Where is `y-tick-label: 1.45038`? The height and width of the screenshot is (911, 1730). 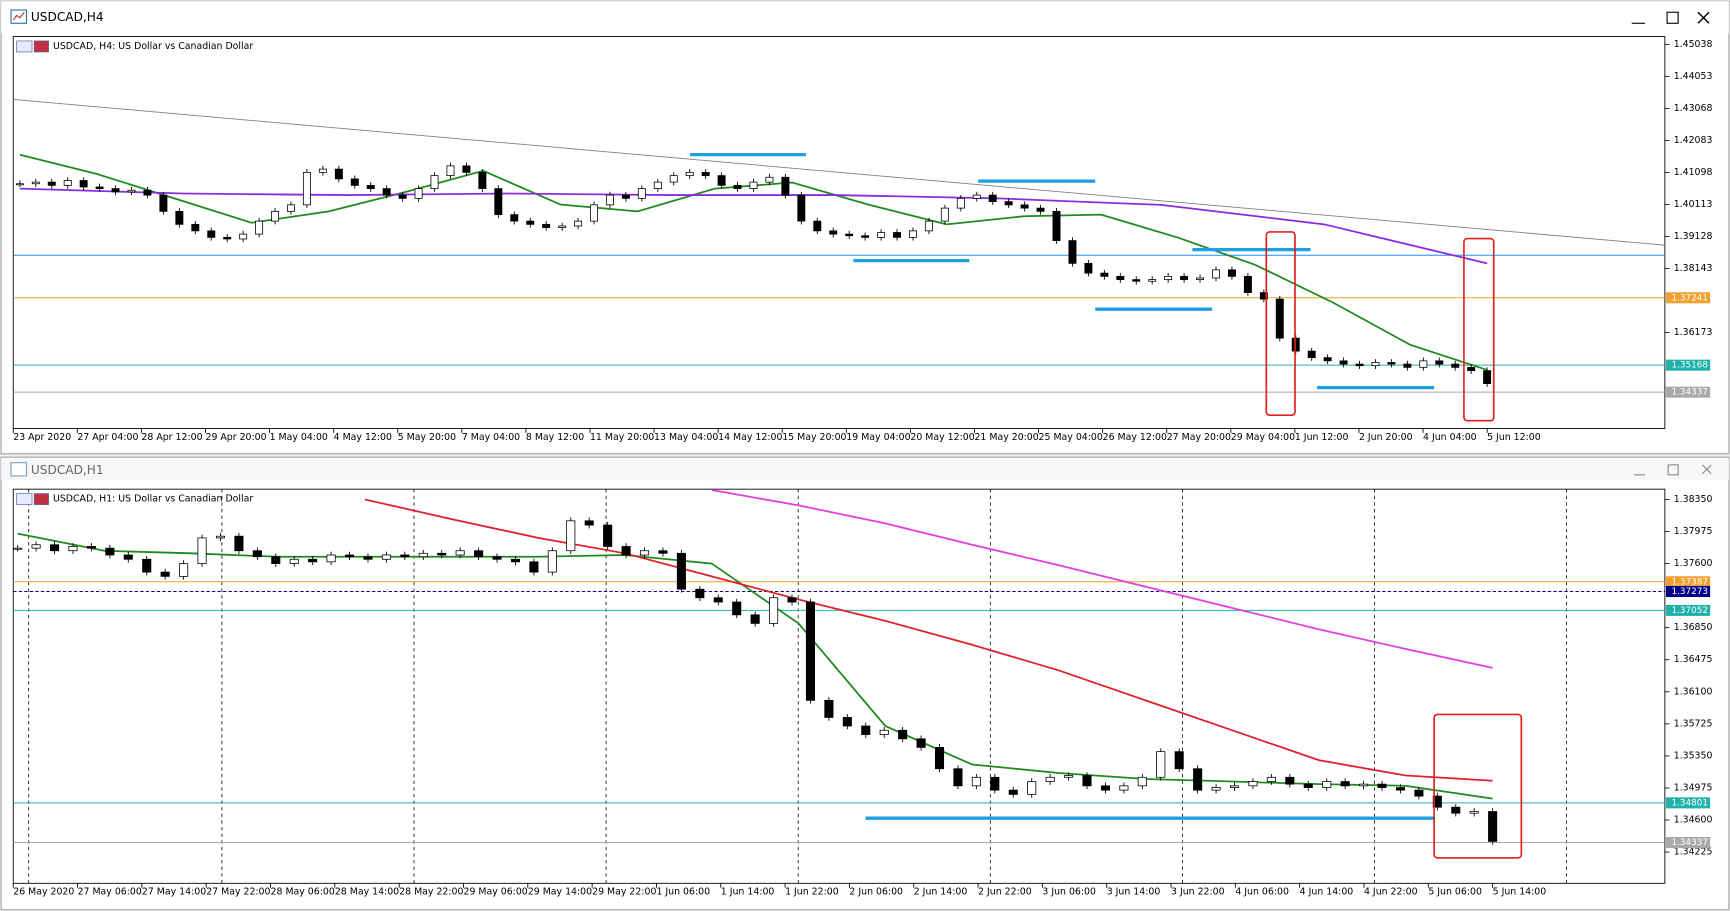 y-tick-label: 1.45038 is located at coordinates (1693, 44).